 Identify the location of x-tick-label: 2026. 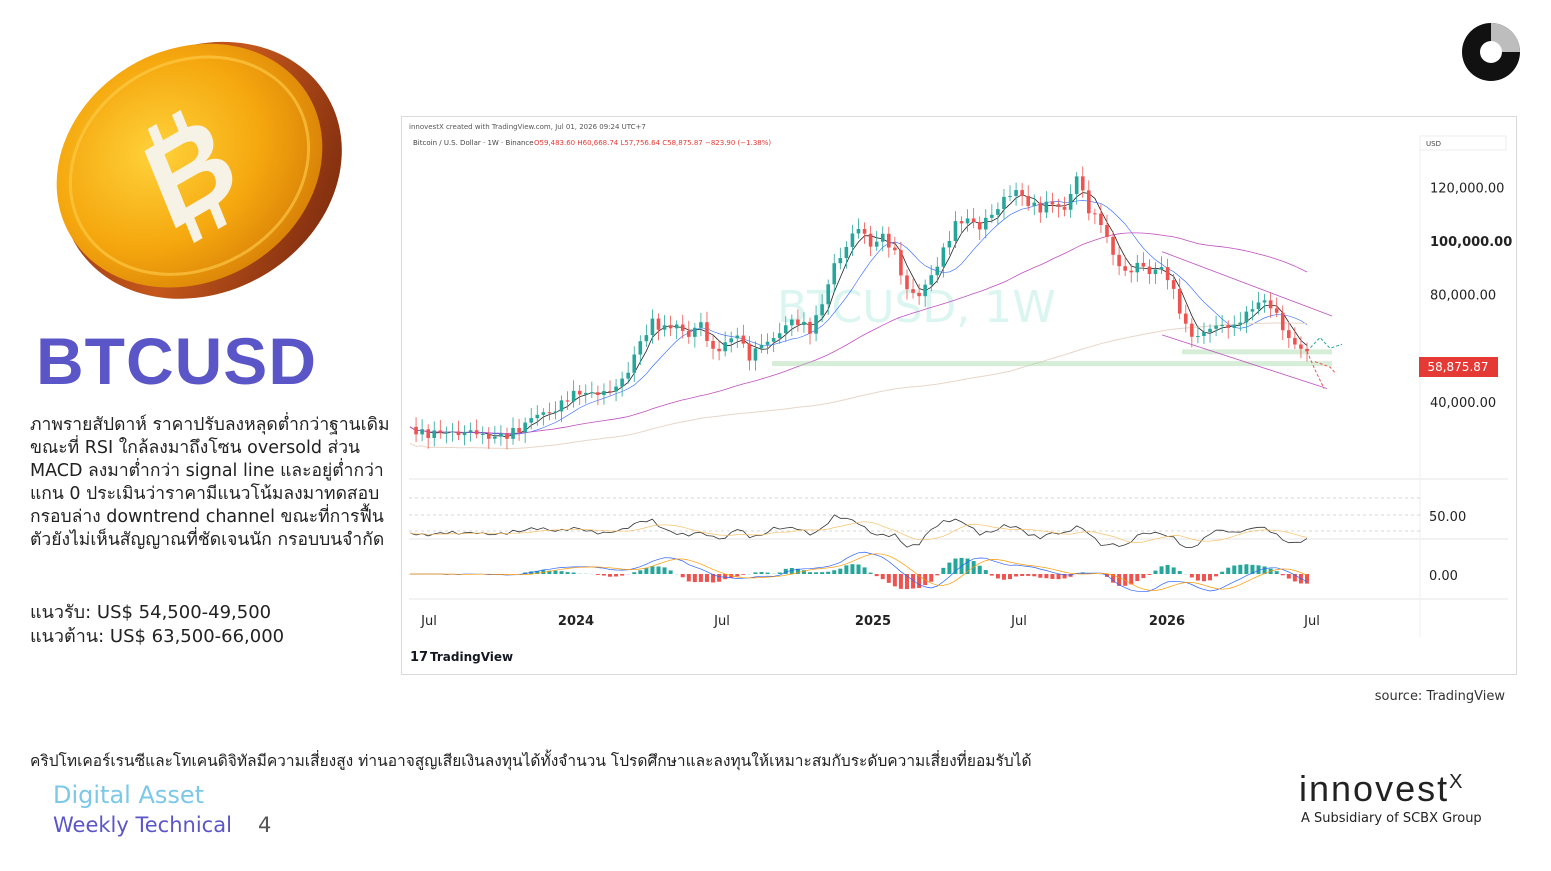
(1167, 621).